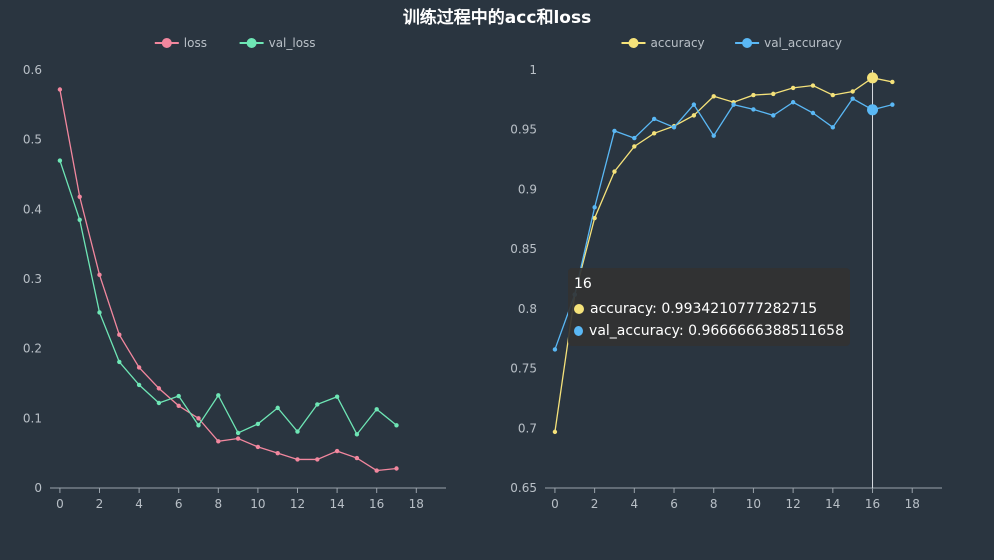  I want to click on tooltip-accuracy-text: accuracy: 0.9934210777282715, so click(704, 309).